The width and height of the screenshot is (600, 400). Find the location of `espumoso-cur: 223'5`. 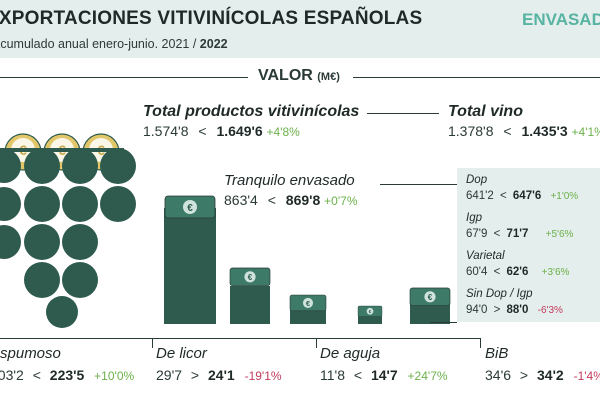

espumoso-cur: 223'5 is located at coordinates (67, 375).